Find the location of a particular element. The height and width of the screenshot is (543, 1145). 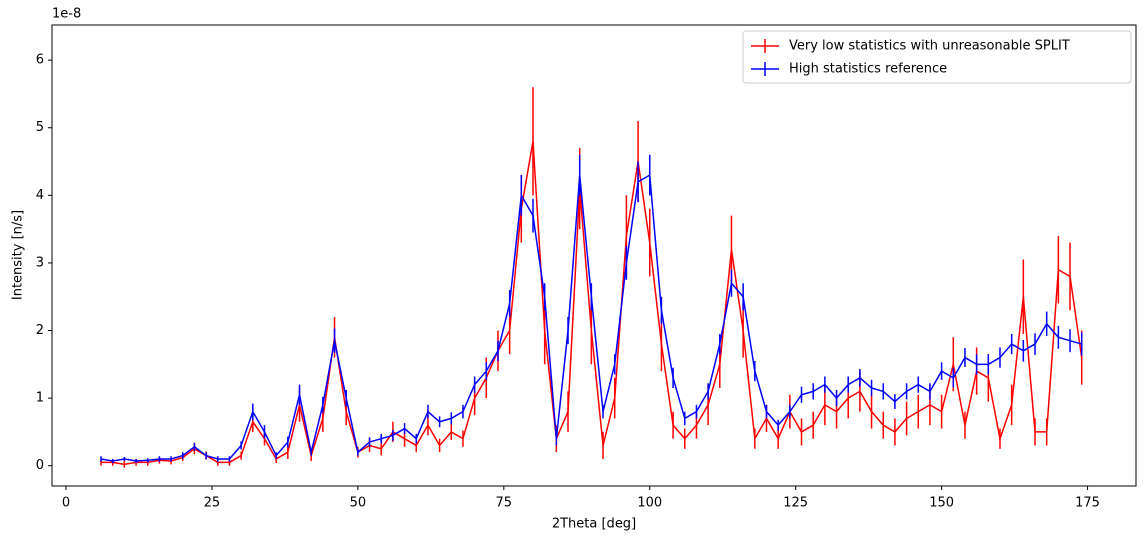

y-tick-label: 6 is located at coordinates (40, 60).